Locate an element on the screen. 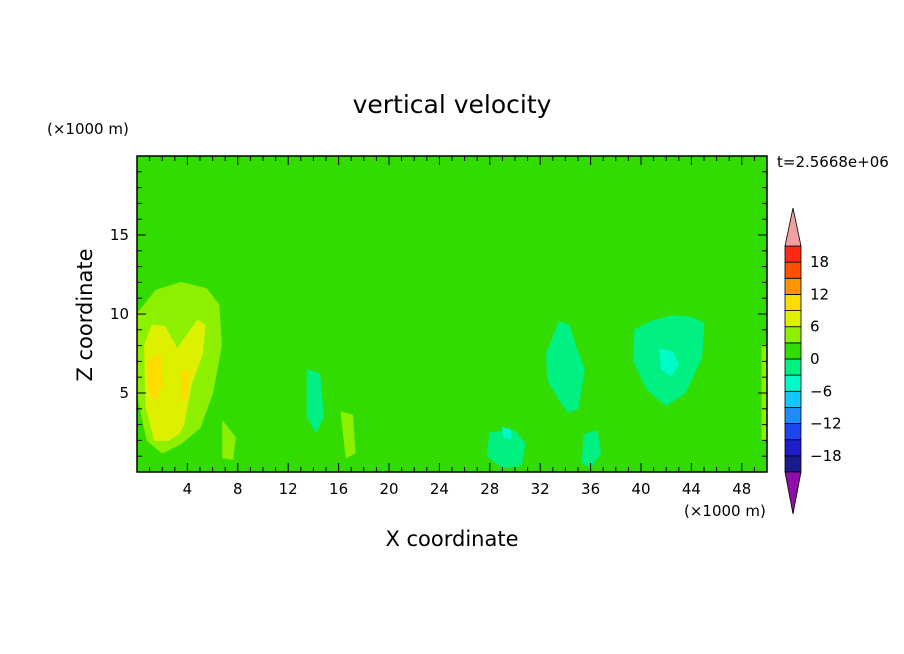  y-axis-label: Z coordinate is located at coordinates (85, 314).